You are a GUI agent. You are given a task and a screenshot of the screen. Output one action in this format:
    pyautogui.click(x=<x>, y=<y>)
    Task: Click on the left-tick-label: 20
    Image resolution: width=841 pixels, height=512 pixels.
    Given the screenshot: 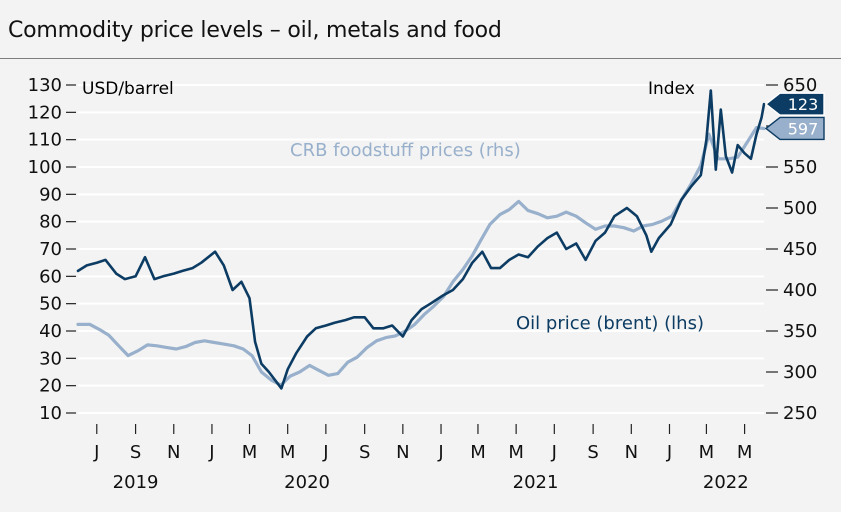 What is the action you would take?
    pyautogui.click(x=50, y=386)
    